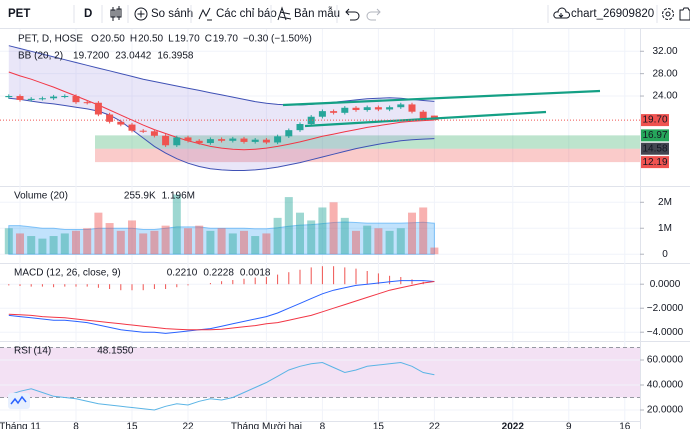 Image resolution: width=690 pixels, height=429 pixels. I want to click on indicator-value: 0.0018, so click(255, 273).